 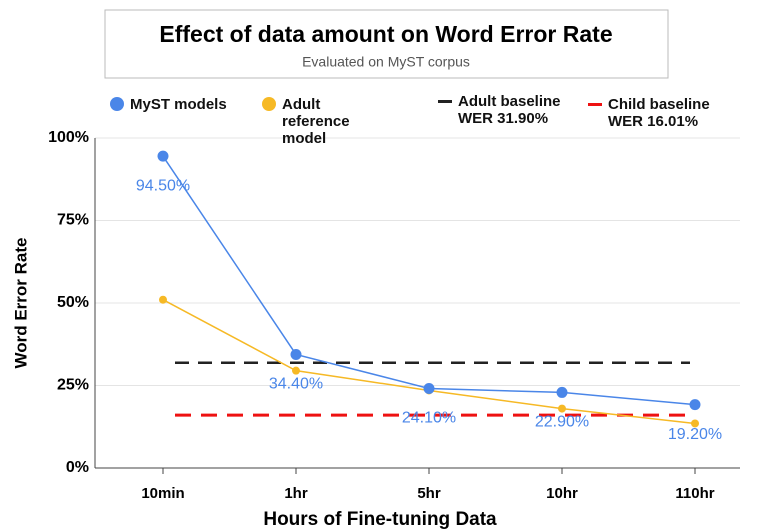 I want to click on chart-subtitle: Evaluated on MyST corpus, so click(x=386, y=62).